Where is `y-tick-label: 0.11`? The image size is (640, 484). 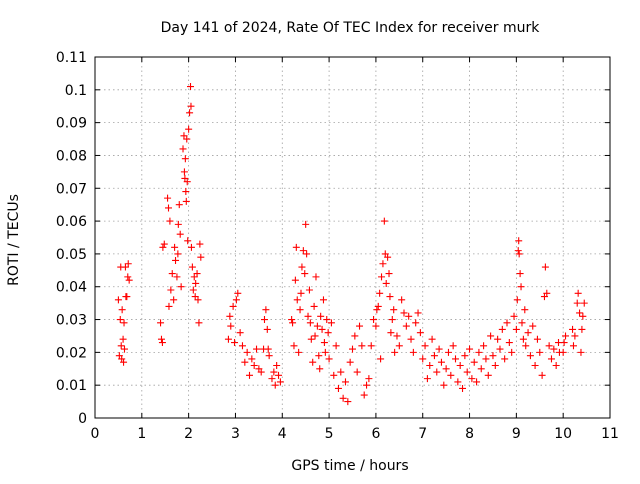
y-tick-label: 0.11 is located at coordinates (71, 58).